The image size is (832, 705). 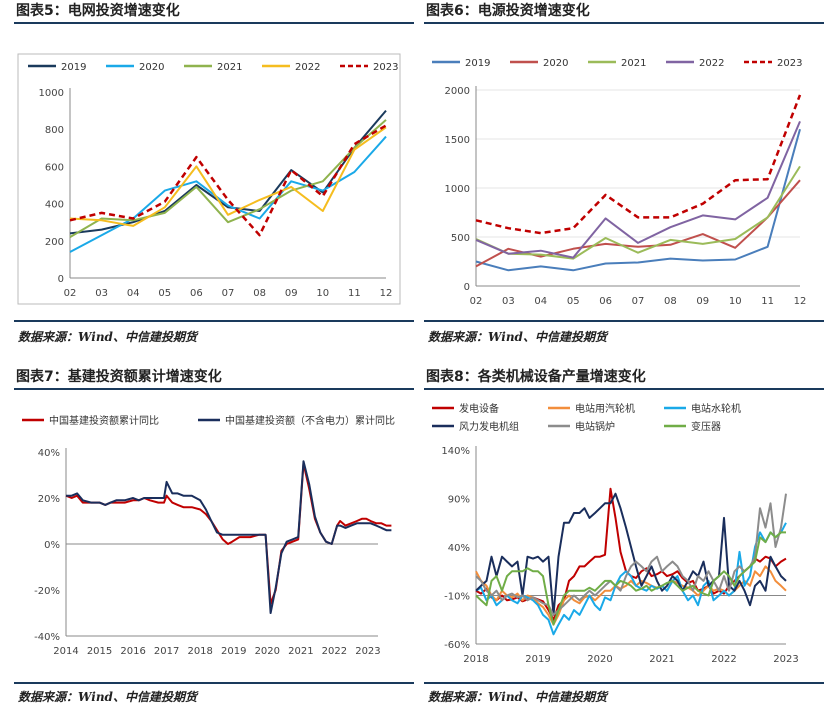 I want to click on y-tick-label: 90%, so click(x=459, y=500).